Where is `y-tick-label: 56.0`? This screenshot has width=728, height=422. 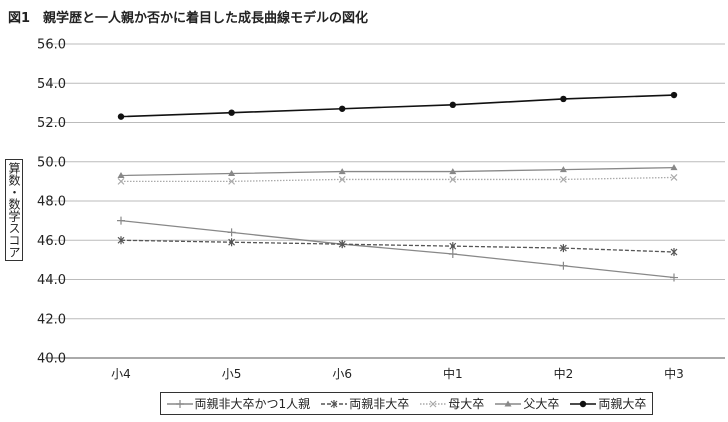
y-tick-label: 56.0 is located at coordinates (51, 45).